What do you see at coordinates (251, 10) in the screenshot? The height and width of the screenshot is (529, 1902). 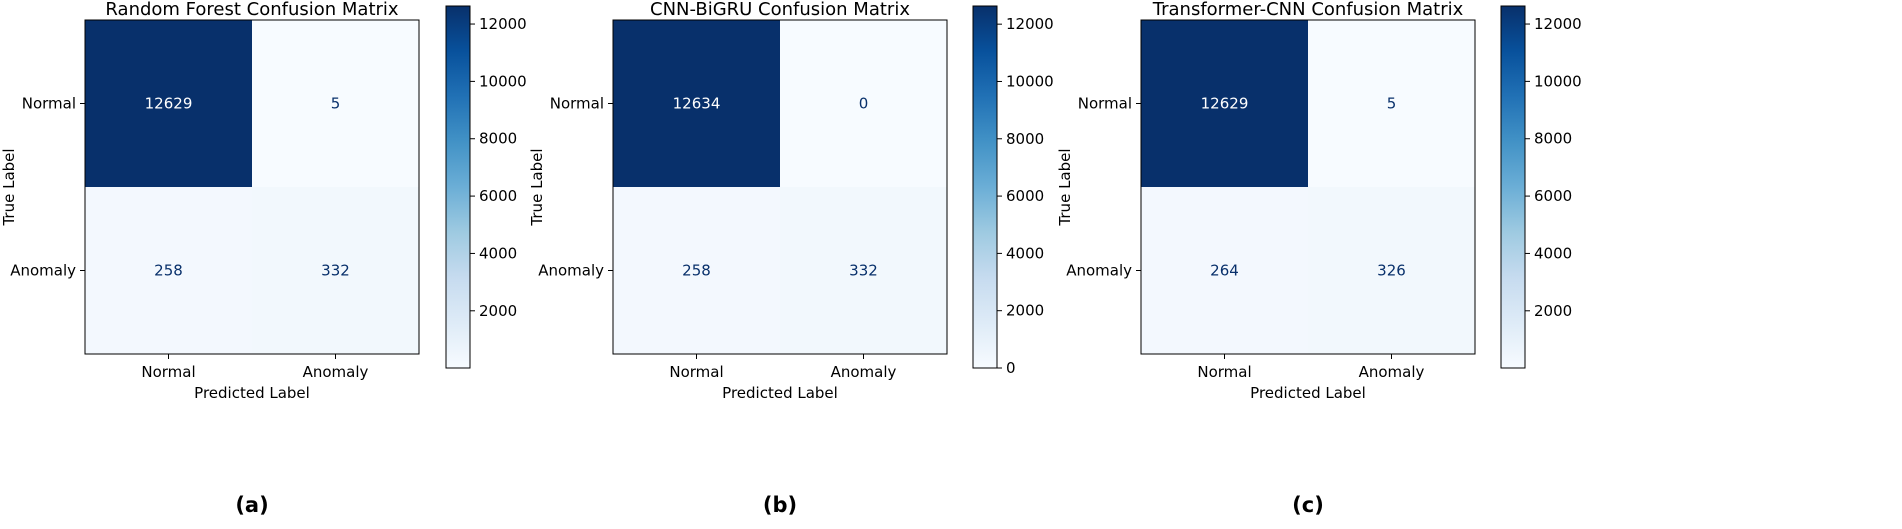 I see `panel-title: Random Forest Confusion Matrix` at bounding box center [251, 10].